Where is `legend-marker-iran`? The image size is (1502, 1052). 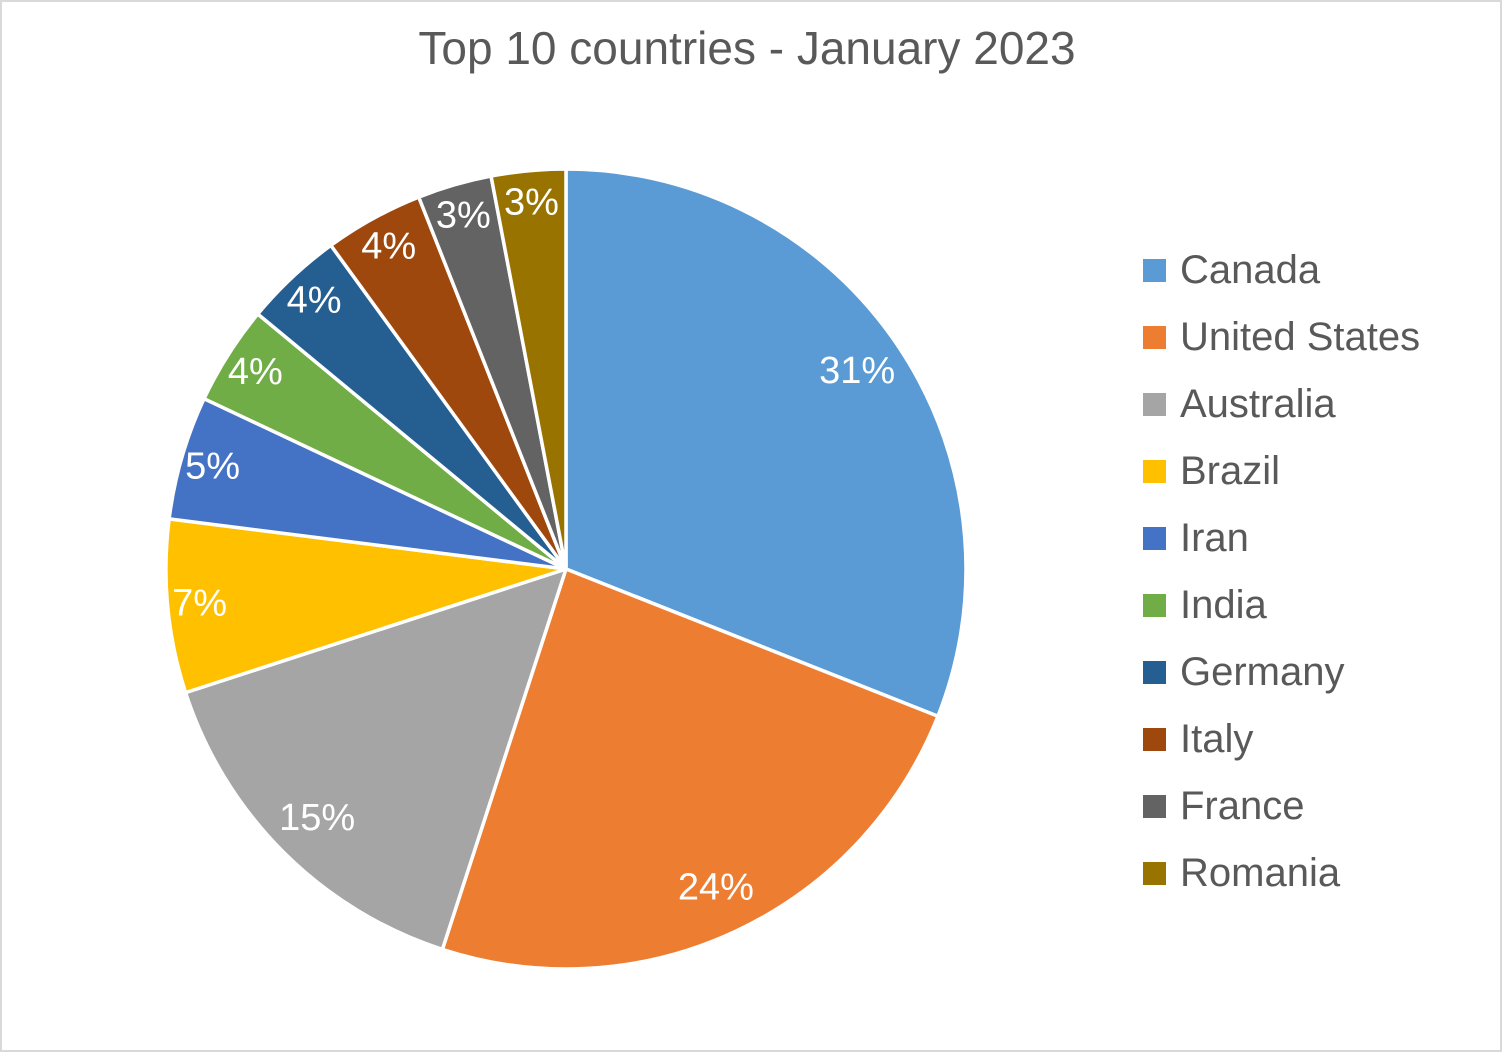
legend-marker-iran is located at coordinates (1154, 538).